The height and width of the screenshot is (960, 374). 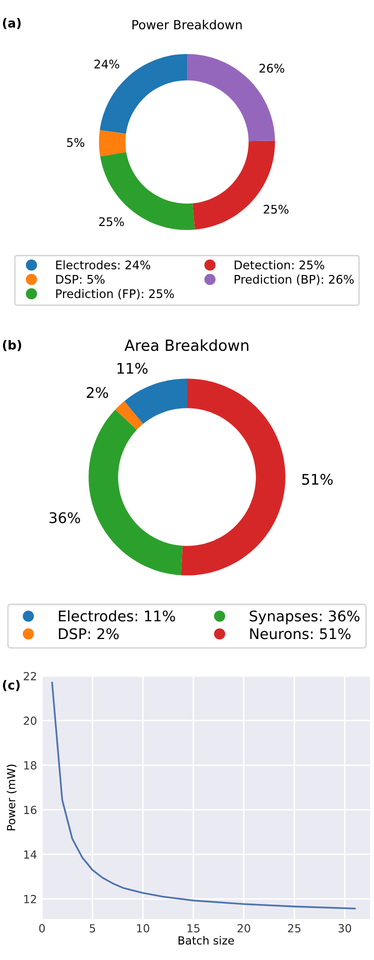 I want to click on data-label: 2%, so click(x=97, y=392).